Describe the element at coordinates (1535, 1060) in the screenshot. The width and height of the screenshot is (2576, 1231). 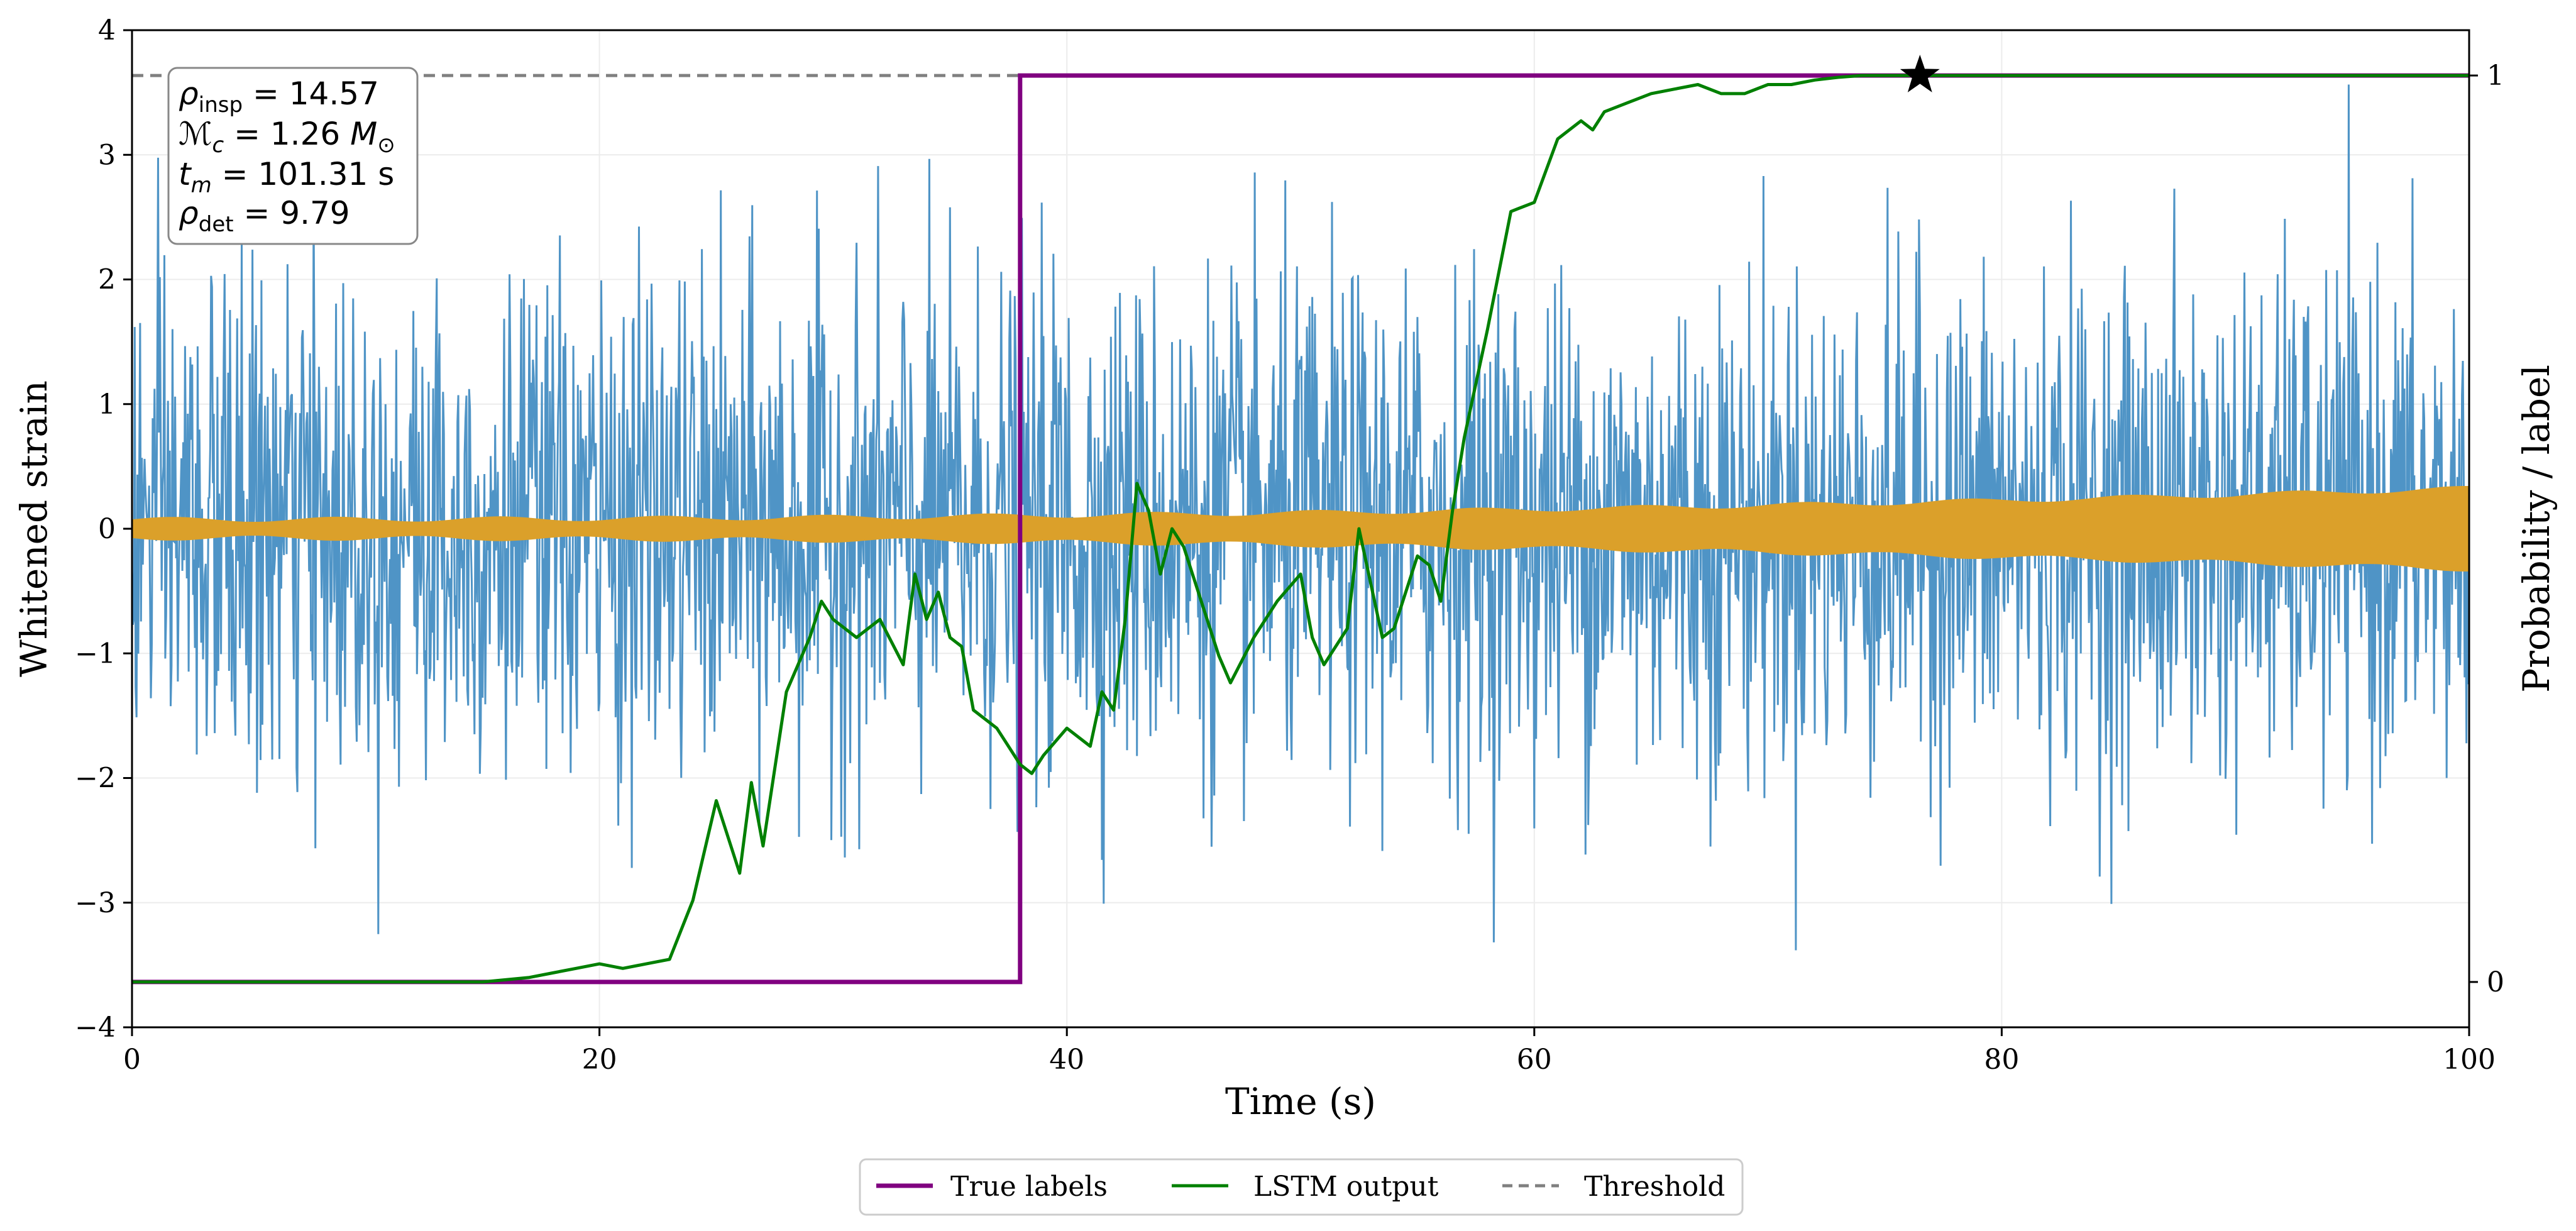
I see `x-tick-label: 60` at that location.